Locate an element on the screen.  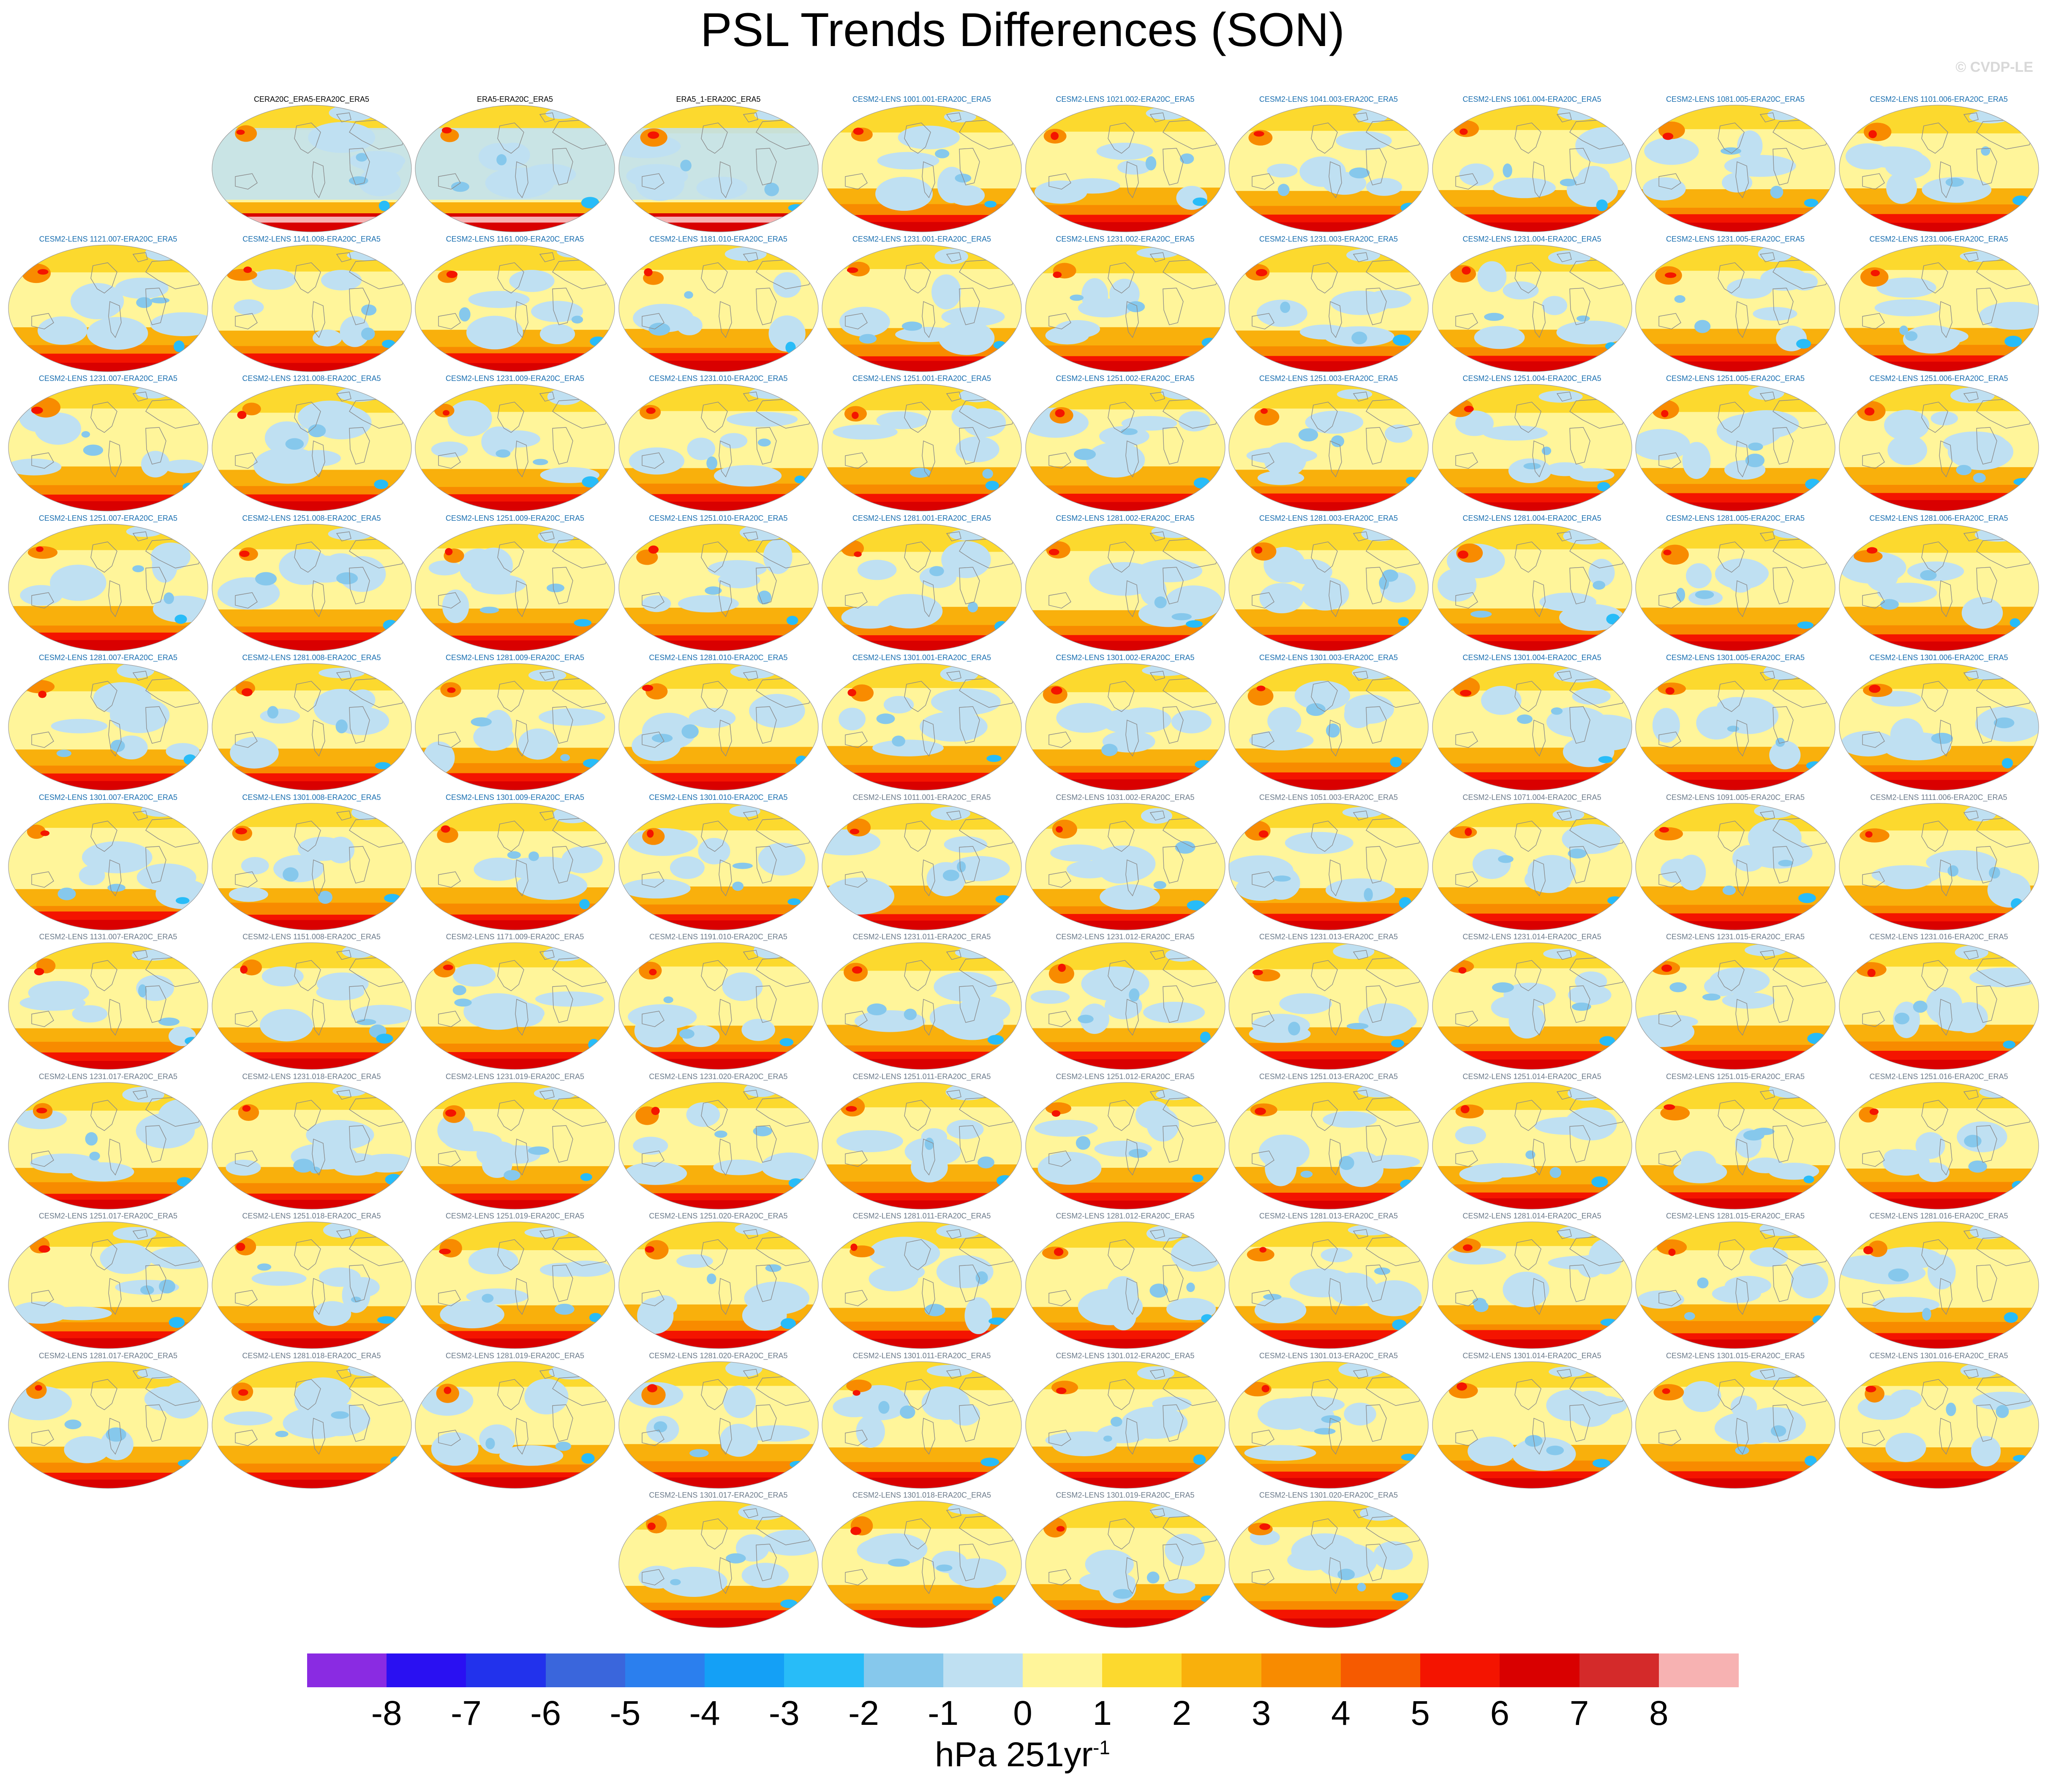
colorbar-tick-label: 7 is located at coordinates (1579, 1713).